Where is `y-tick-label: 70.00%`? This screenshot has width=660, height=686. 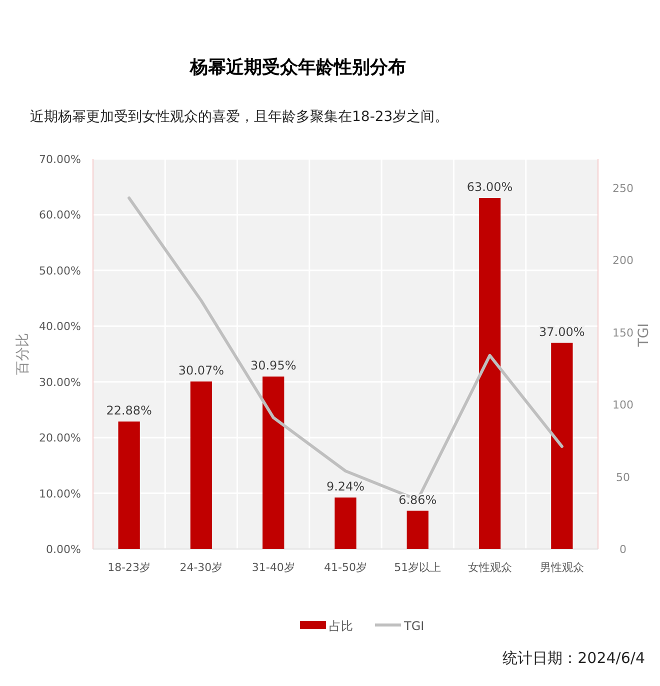
y-tick-label: 70.00% is located at coordinates (60, 159).